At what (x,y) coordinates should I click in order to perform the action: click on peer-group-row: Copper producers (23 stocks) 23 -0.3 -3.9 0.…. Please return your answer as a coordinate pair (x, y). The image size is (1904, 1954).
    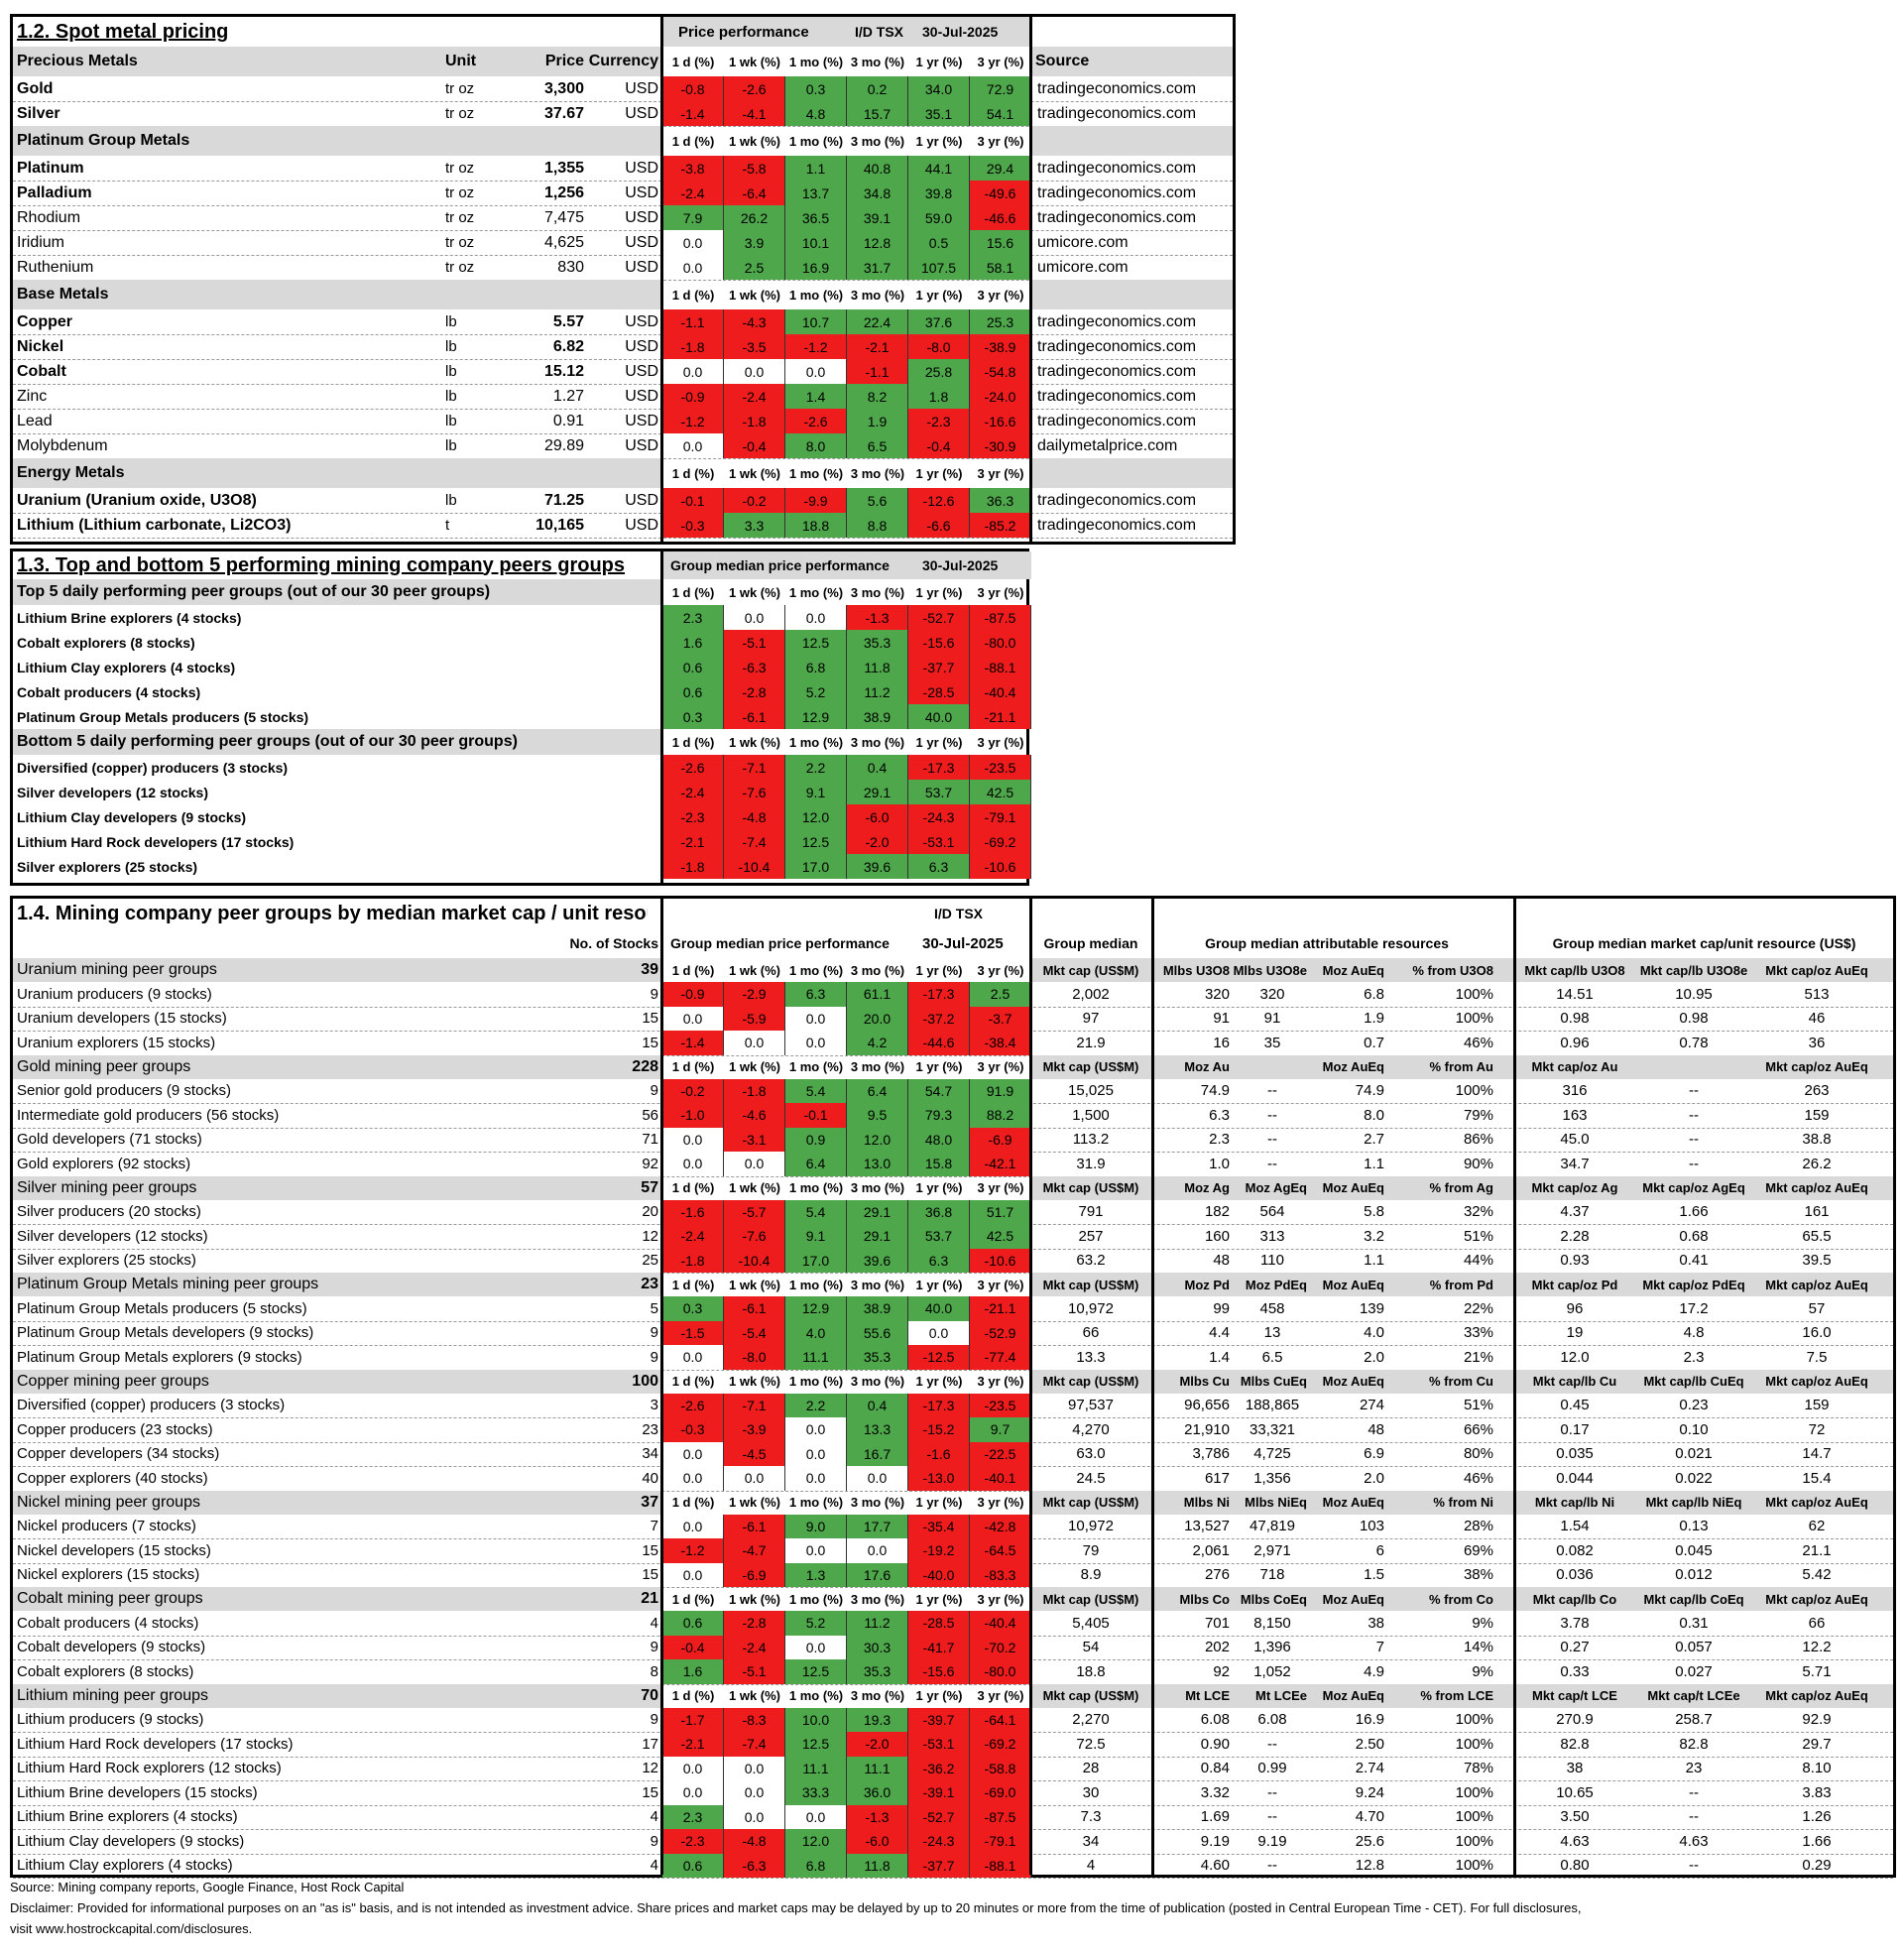
    Looking at the image, I should click on (953, 1430).